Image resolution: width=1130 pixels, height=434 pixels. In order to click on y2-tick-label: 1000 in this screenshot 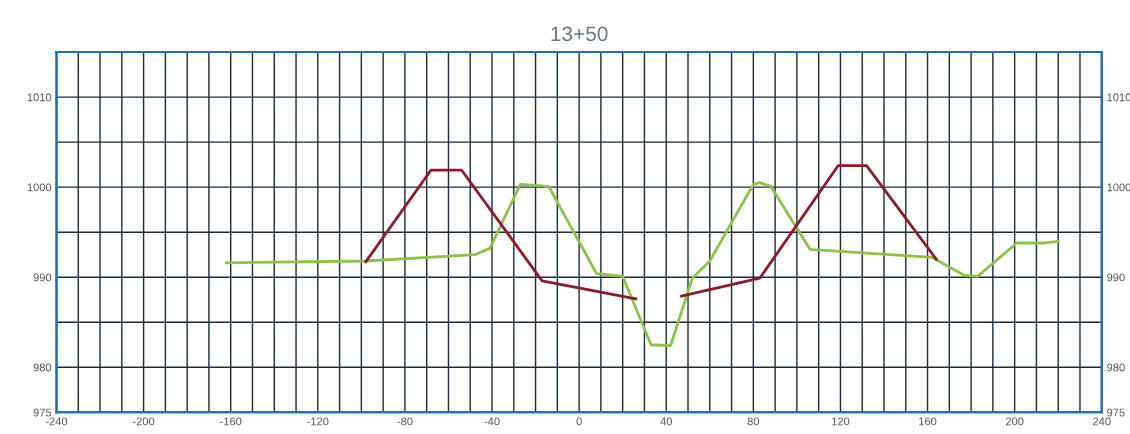, I will do `click(1118, 187)`.